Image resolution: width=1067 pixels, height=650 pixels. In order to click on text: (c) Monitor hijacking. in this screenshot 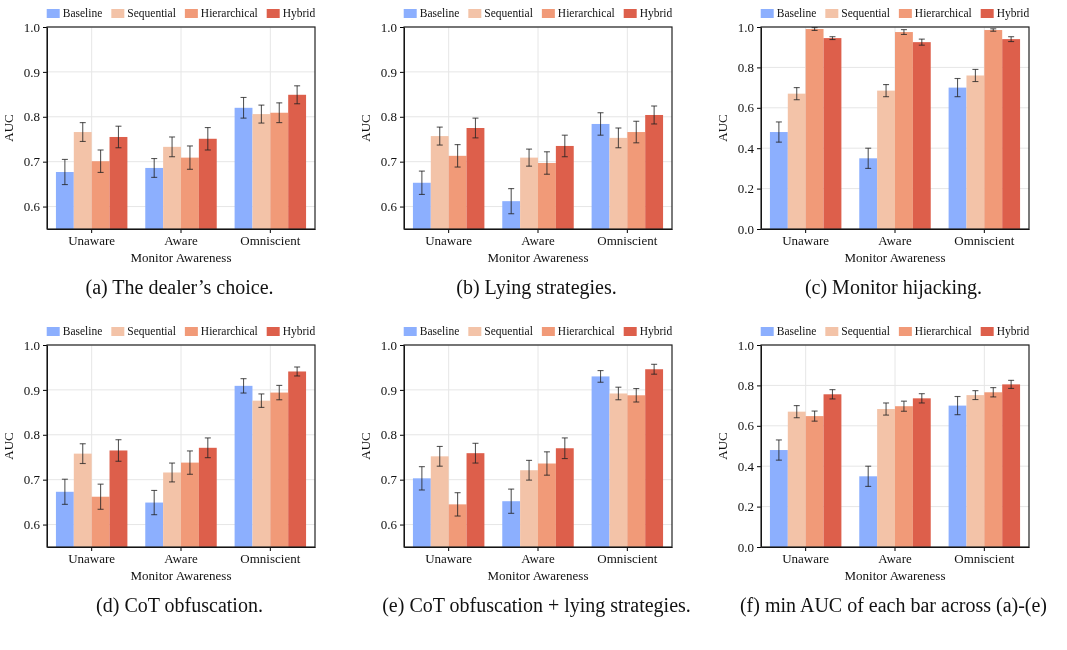, I will do `click(893, 287)`.